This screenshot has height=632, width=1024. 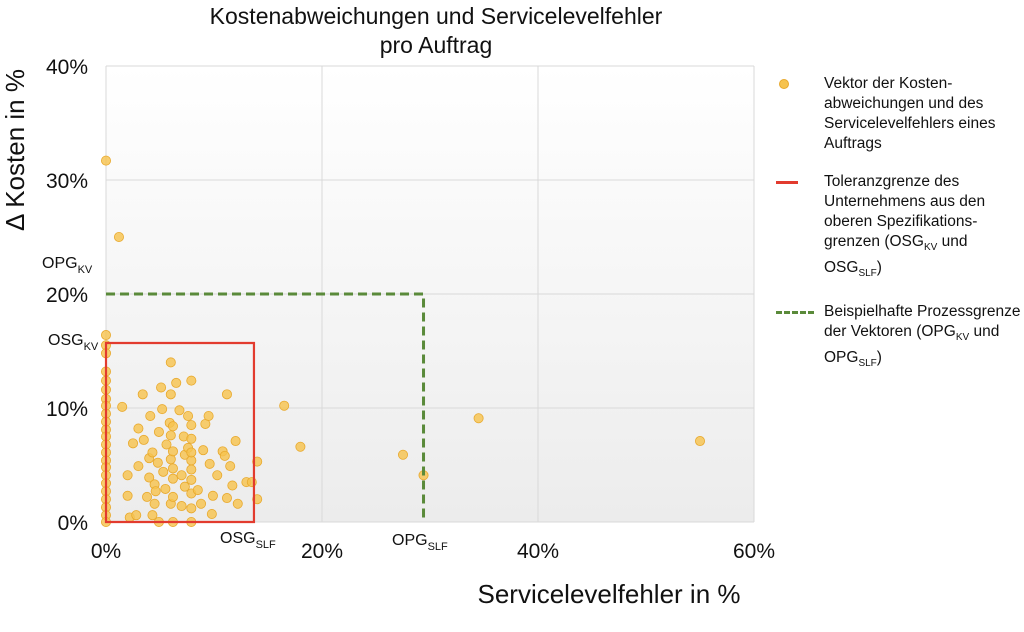 I want to click on legend-solid-line-icon, so click(x=795, y=182).